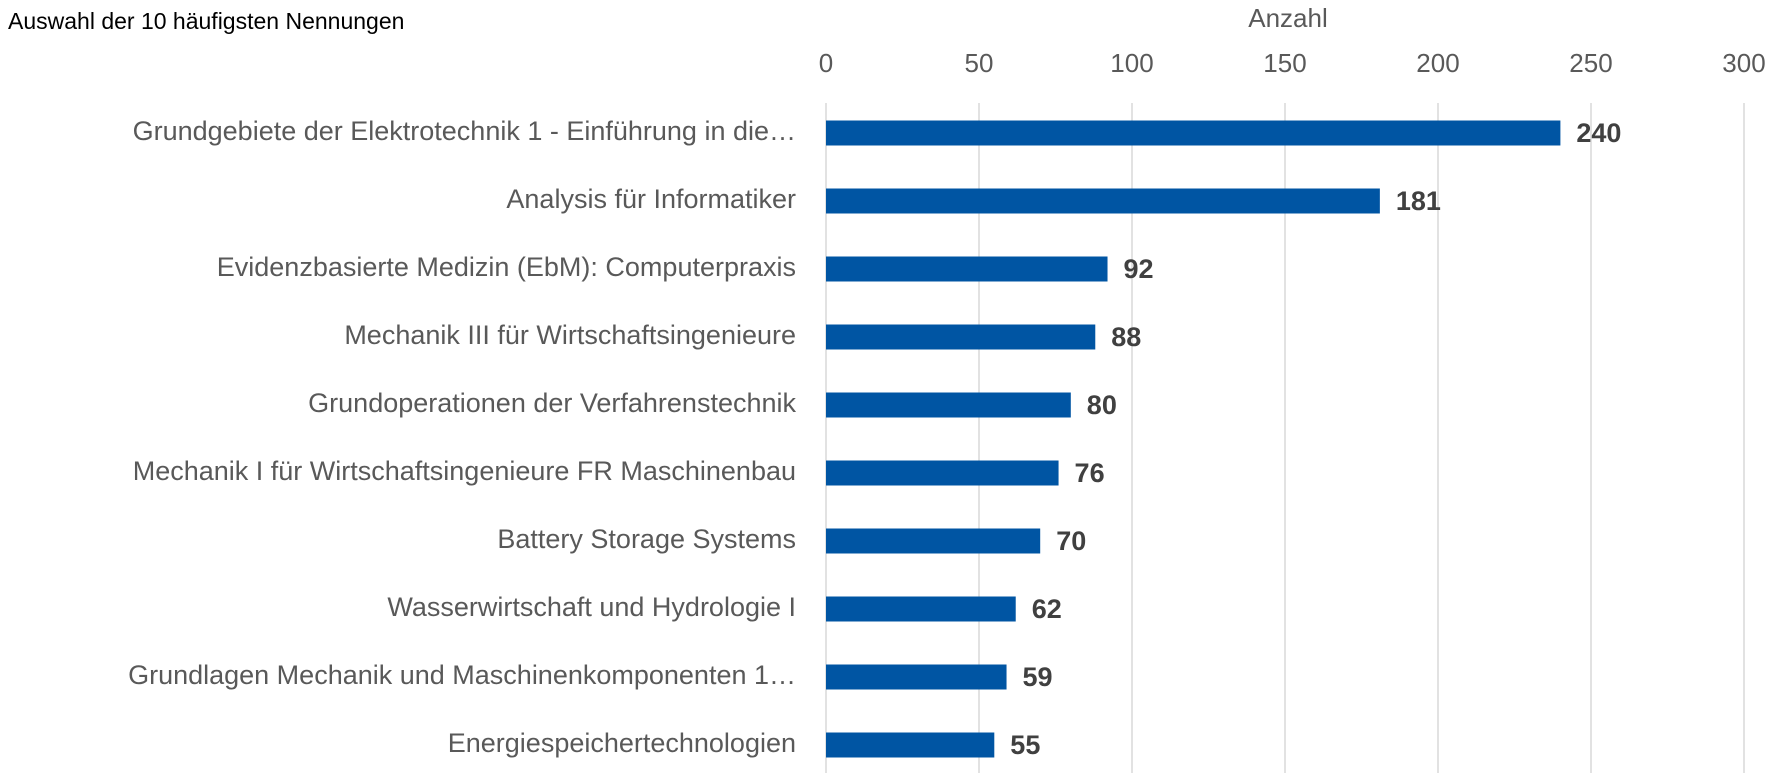 The width and height of the screenshot is (1779, 773). I want to click on chart-title: Auswahl der 10 häufigsten Nennungen, so click(206, 21).